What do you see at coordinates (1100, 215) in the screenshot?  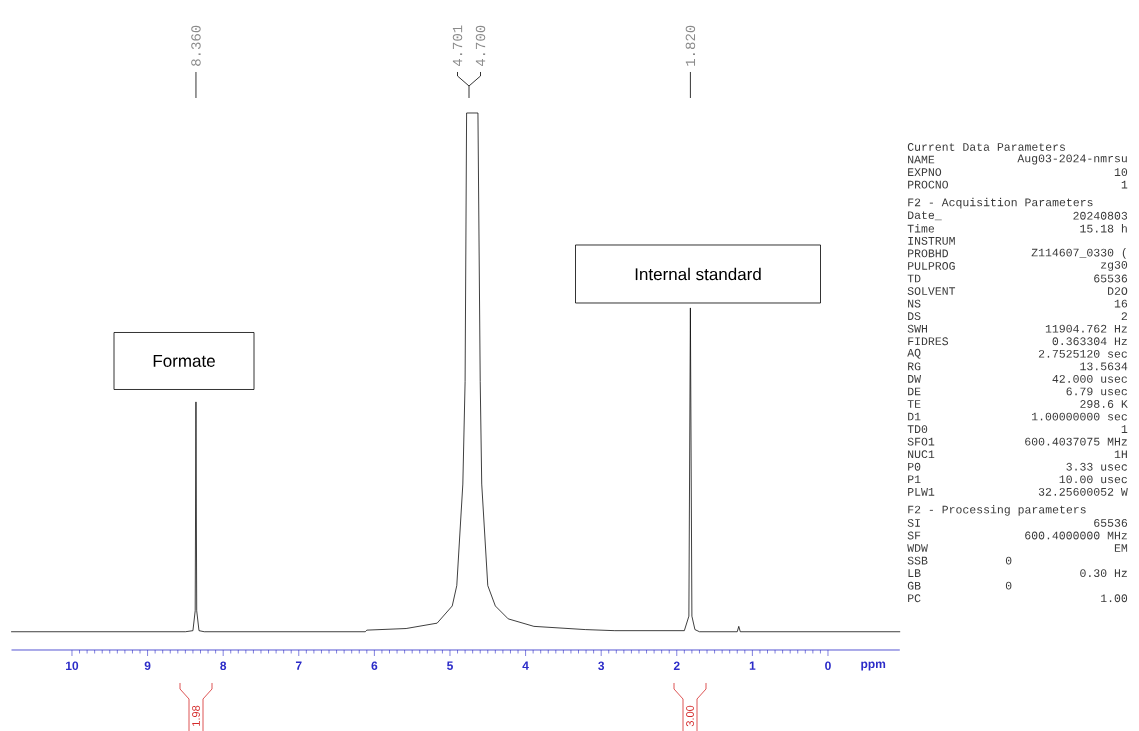 I see `text: 20240803` at bounding box center [1100, 215].